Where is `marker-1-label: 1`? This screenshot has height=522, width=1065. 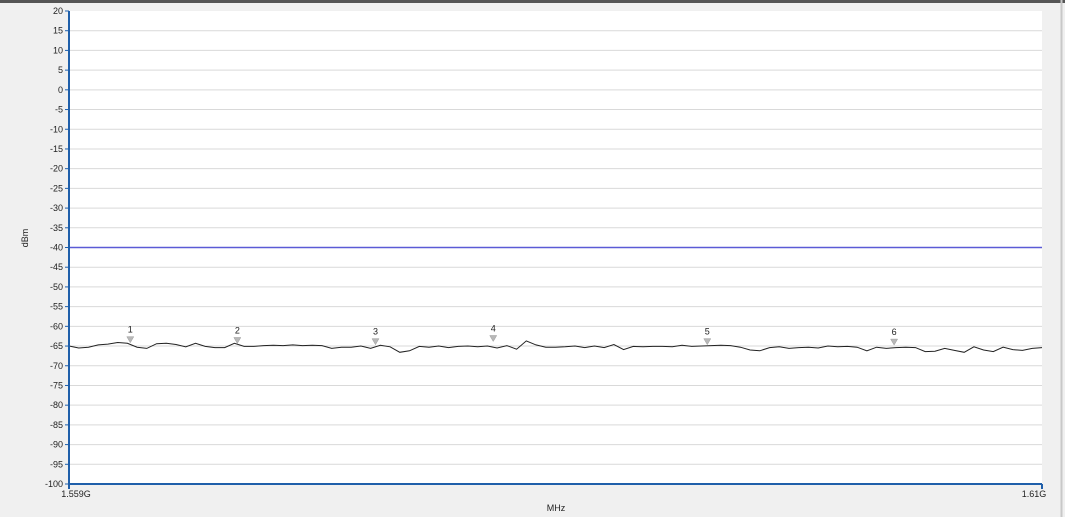
marker-1-label: 1 is located at coordinates (130, 330).